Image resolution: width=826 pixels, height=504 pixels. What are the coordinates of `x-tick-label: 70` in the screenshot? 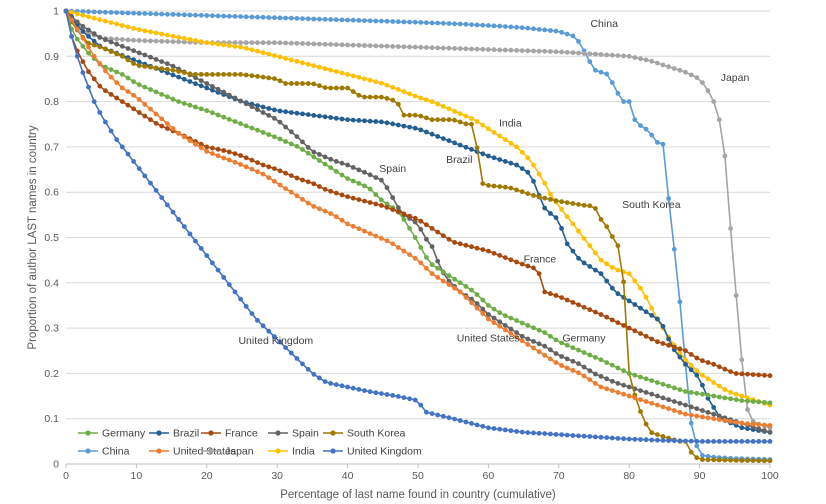 It's located at (559, 476).